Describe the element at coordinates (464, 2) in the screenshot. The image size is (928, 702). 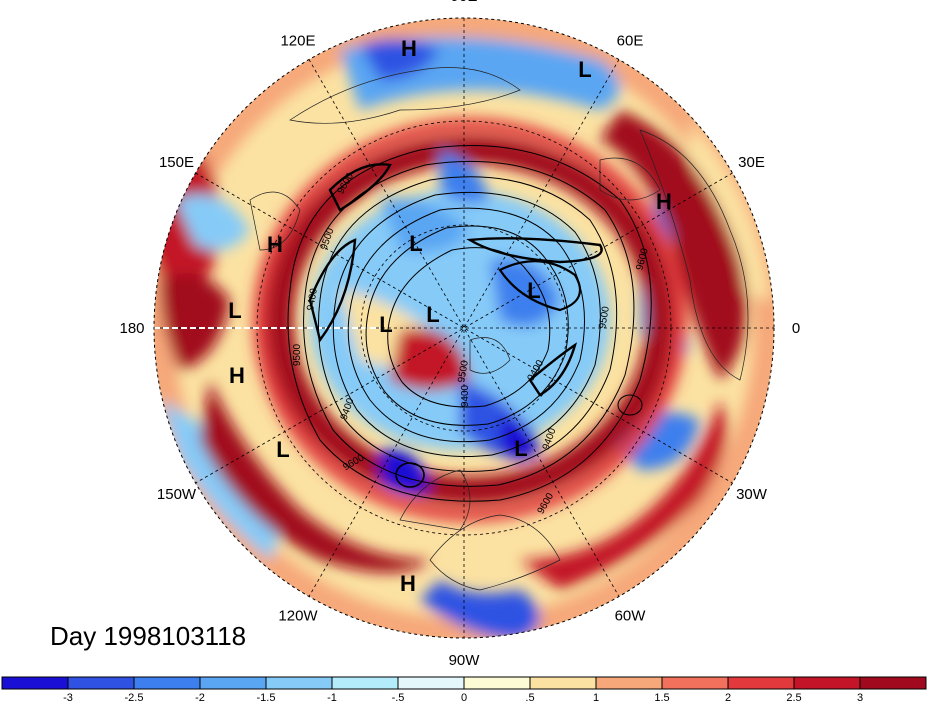
I see `longitude-label: 90E` at that location.